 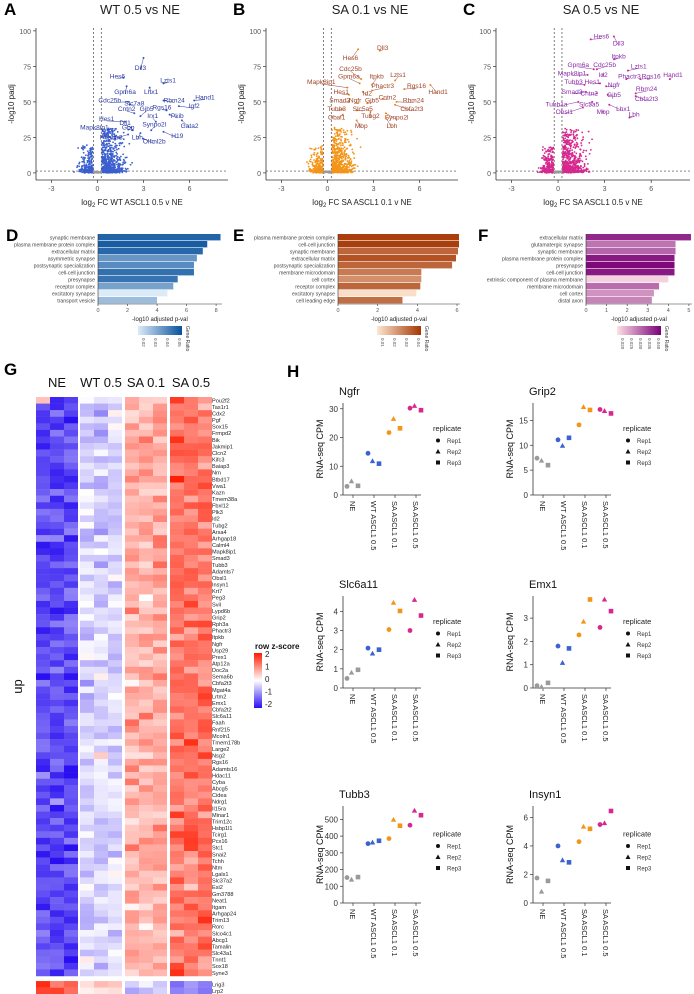 What do you see at coordinates (454, 859) in the screenshot?
I see `legend-label: Rep2` at bounding box center [454, 859].